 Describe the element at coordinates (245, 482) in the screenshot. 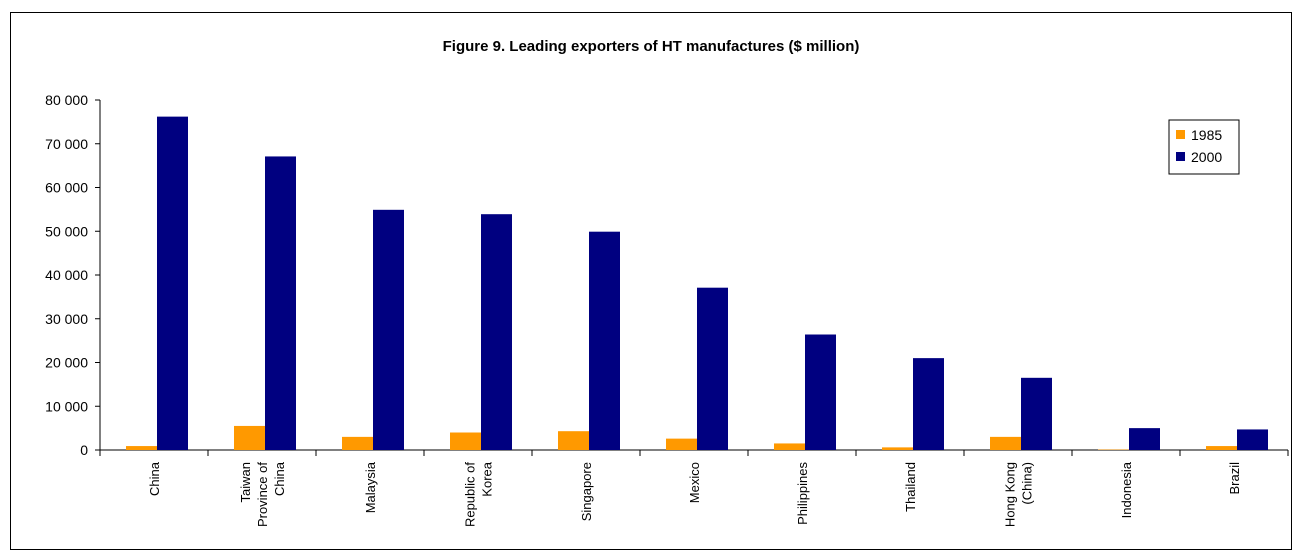

I see `x-tick-label: Taiwan` at that location.